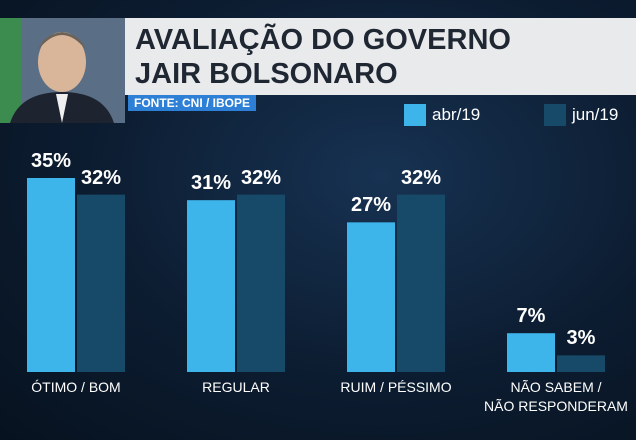 The width and height of the screenshot is (636, 440). Describe the element at coordinates (62, 70) in the screenshot. I see `photo` at that location.